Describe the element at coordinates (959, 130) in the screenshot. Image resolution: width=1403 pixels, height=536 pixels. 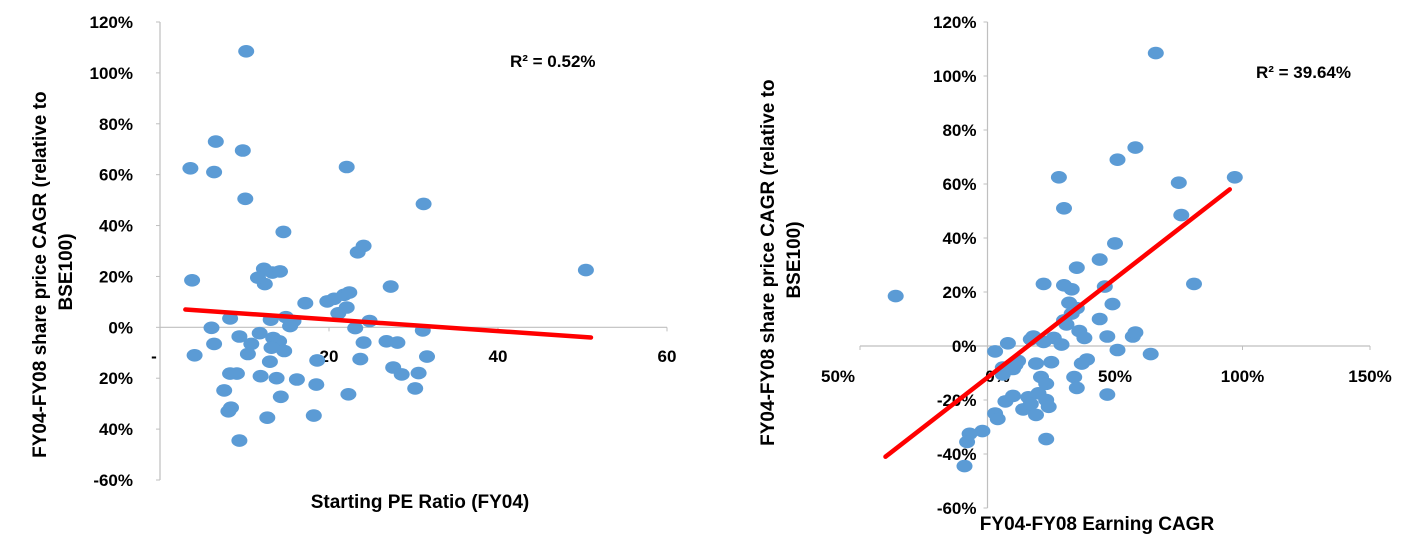
I see `y-tick-label-right: 80%` at that location.